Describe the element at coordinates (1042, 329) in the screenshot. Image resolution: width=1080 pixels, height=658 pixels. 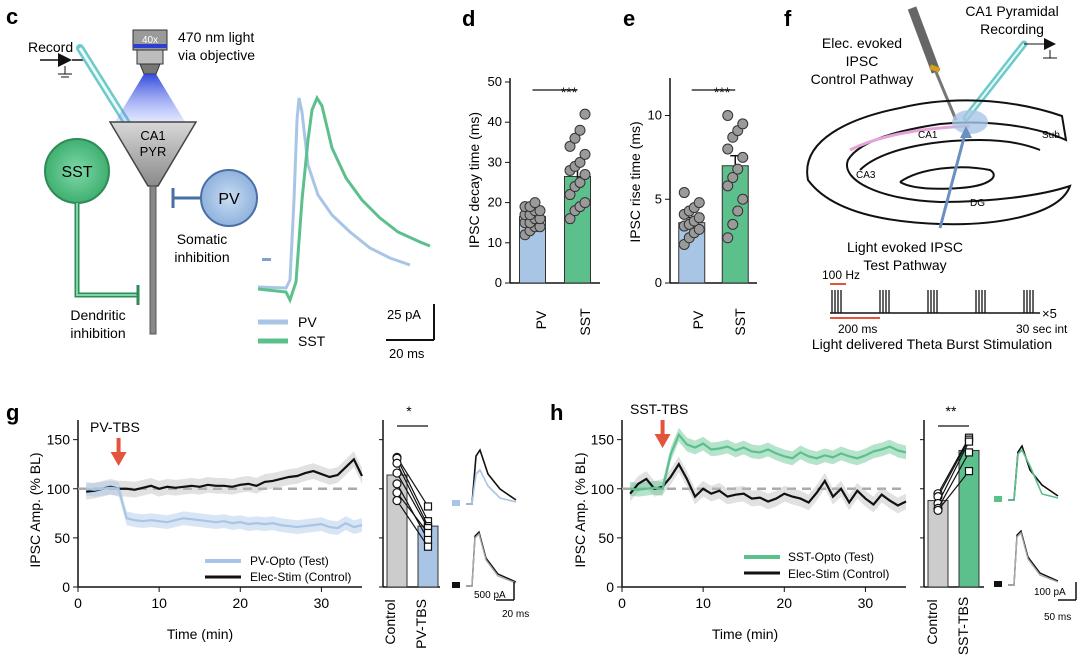
I see `int-label: 30 sec int` at that location.